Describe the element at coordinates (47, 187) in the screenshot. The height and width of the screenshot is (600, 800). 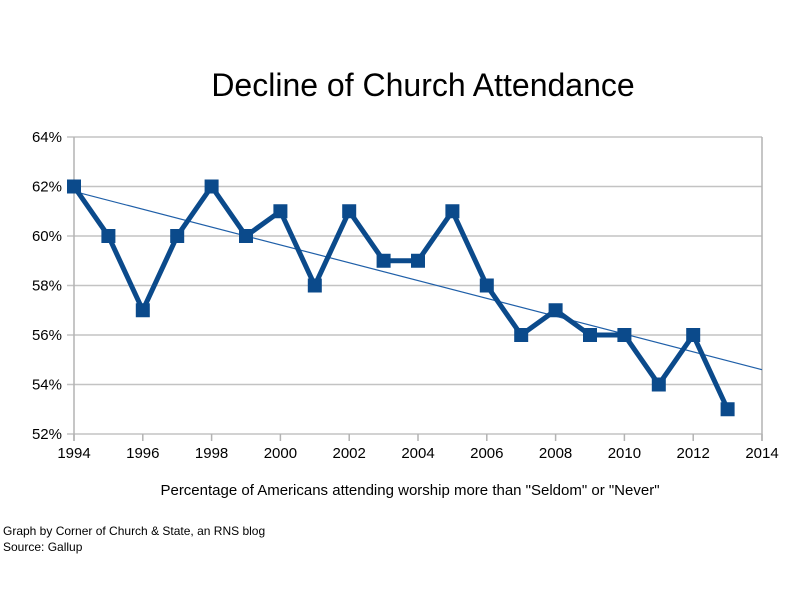
I see `y-tick-label: 62%` at that location.